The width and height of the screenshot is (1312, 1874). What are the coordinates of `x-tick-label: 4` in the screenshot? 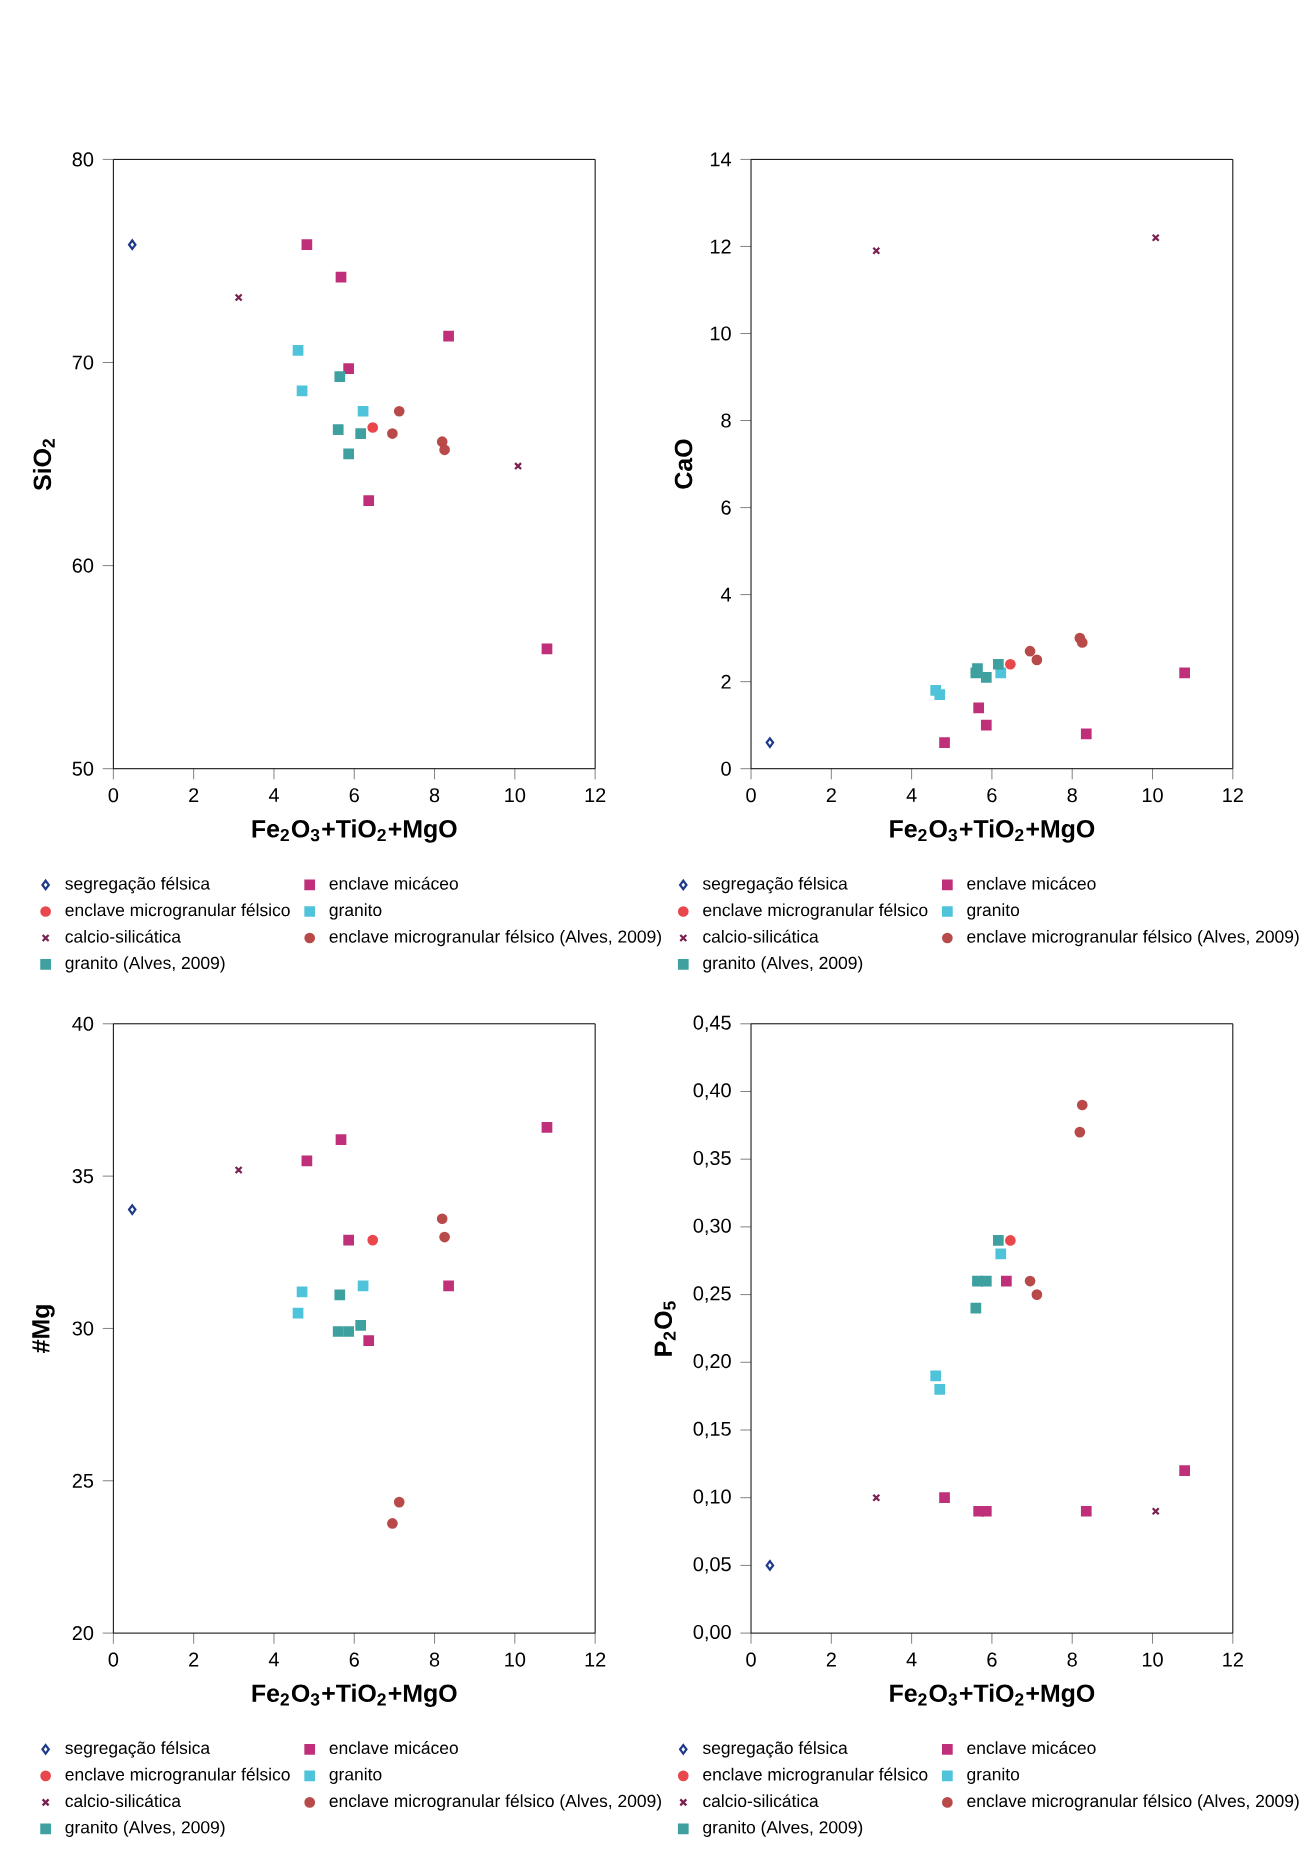 It's located at (273, 1659).